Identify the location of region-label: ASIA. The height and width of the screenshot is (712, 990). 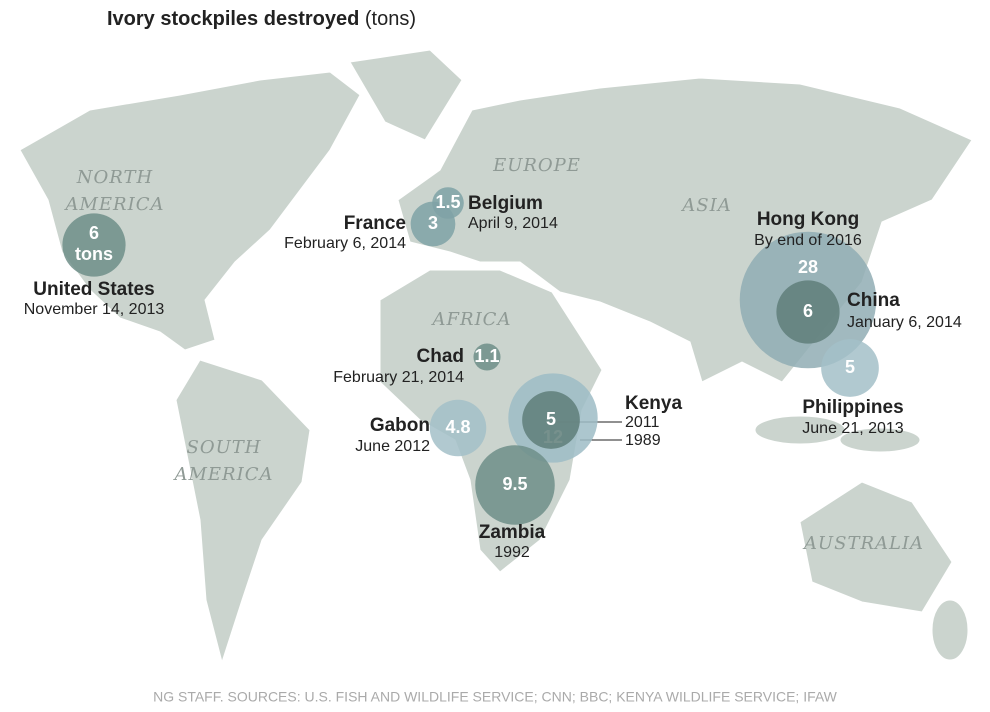
(705, 205).